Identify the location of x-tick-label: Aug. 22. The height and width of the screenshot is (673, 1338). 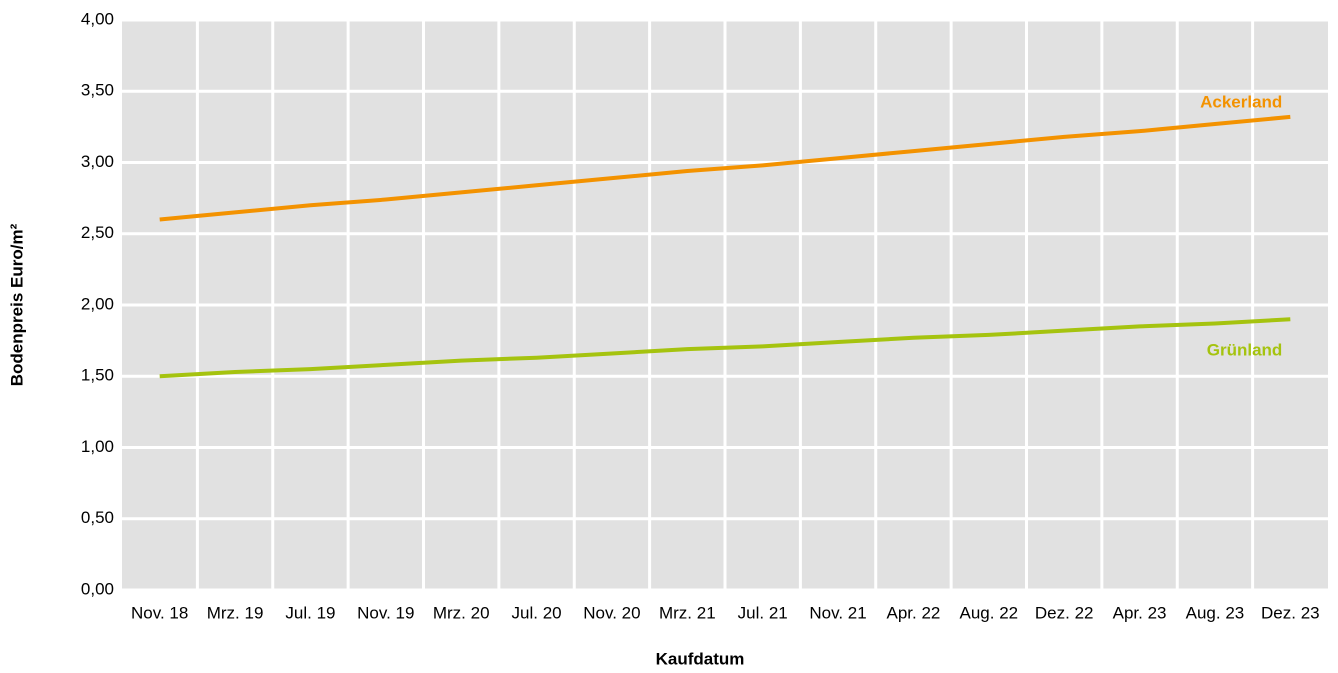
(989, 612).